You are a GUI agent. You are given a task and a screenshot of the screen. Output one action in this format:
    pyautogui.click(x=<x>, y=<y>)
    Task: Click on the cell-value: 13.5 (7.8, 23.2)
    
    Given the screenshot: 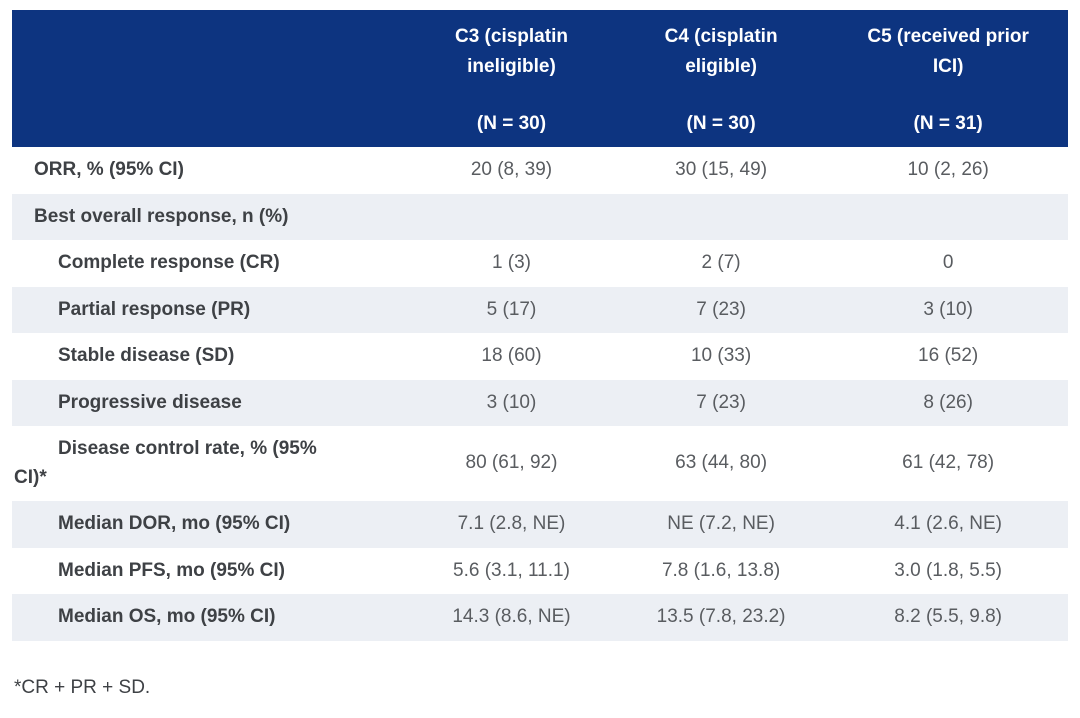 What is the action you would take?
    pyautogui.click(x=721, y=616)
    